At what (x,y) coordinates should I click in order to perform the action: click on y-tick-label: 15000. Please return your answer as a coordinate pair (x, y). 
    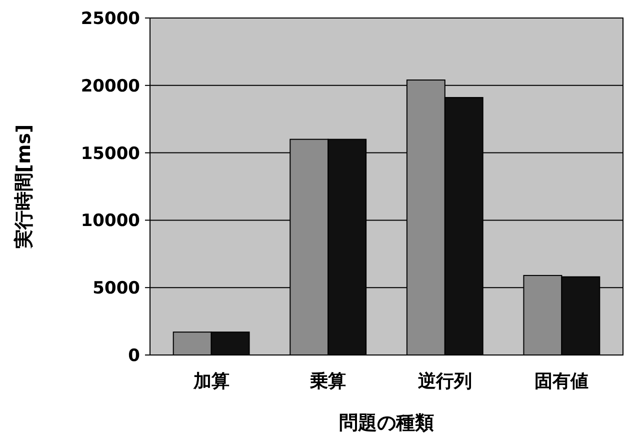
    Looking at the image, I should click on (110, 154).